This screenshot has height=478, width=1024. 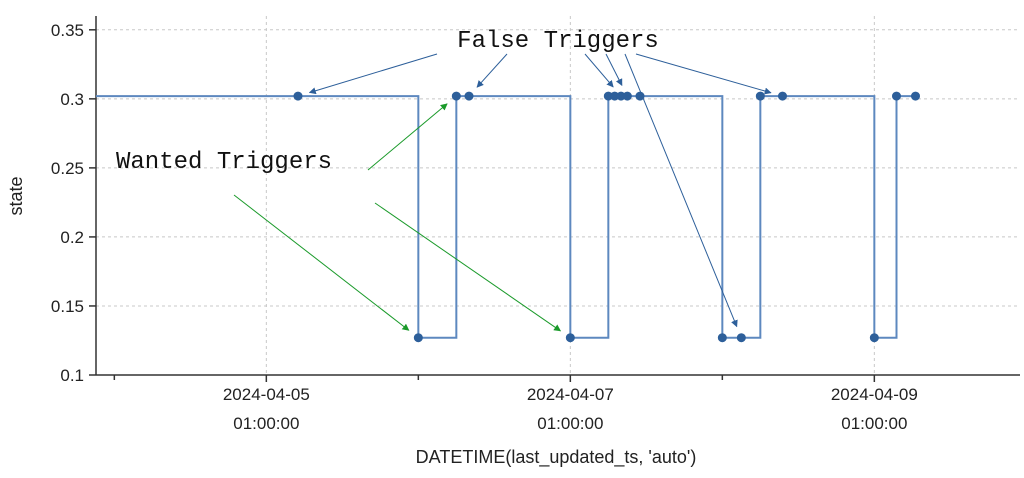 What do you see at coordinates (266, 394) in the screenshot?
I see `x-tick-label-date: 2024-04-05` at bounding box center [266, 394].